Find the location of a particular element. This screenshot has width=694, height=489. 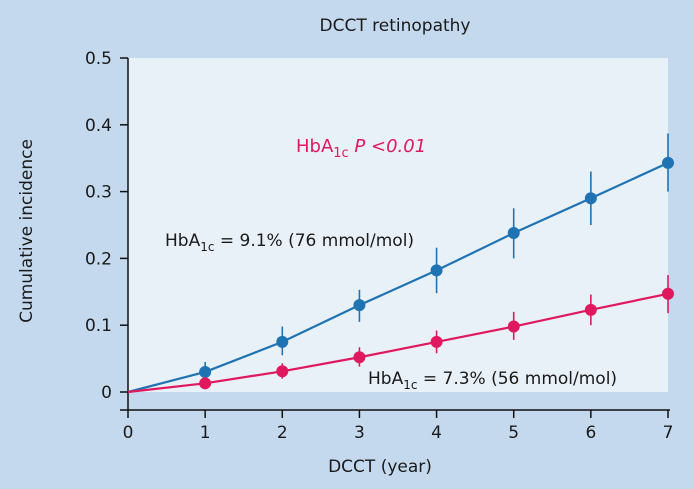

y-tick-label: 0.5 is located at coordinates (98, 59).